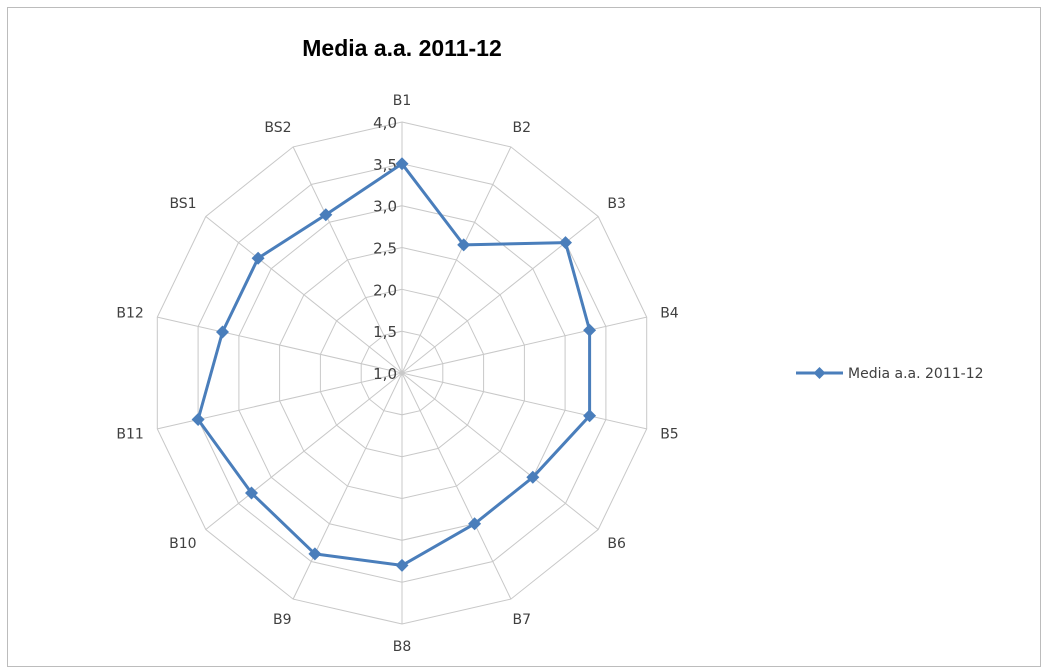  I want to click on data-point-b12, so click(222, 332).